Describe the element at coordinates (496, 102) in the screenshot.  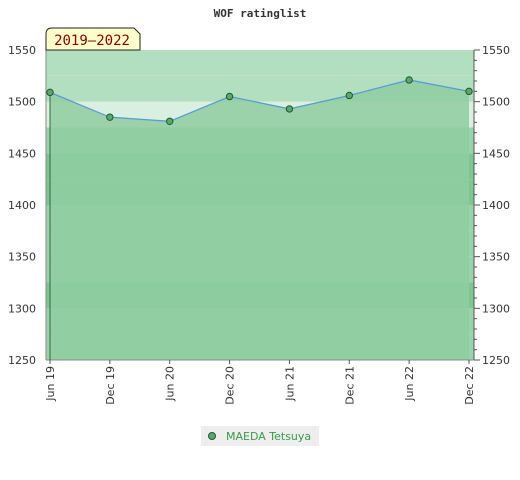
I see `y-tick-label-right: 1500` at that location.